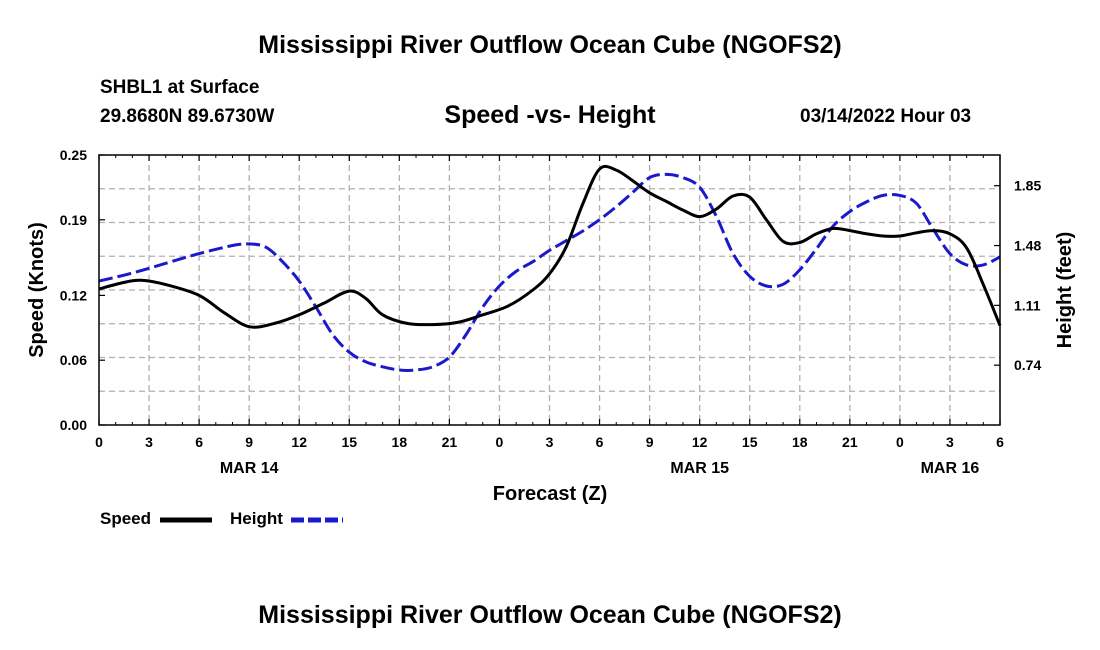 This screenshot has height=650, width=1100. What do you see at coordinates (1027, 365) in the screenshot?
I see `y2-tick-label: 0.74` at bounding box center [1027, 365].